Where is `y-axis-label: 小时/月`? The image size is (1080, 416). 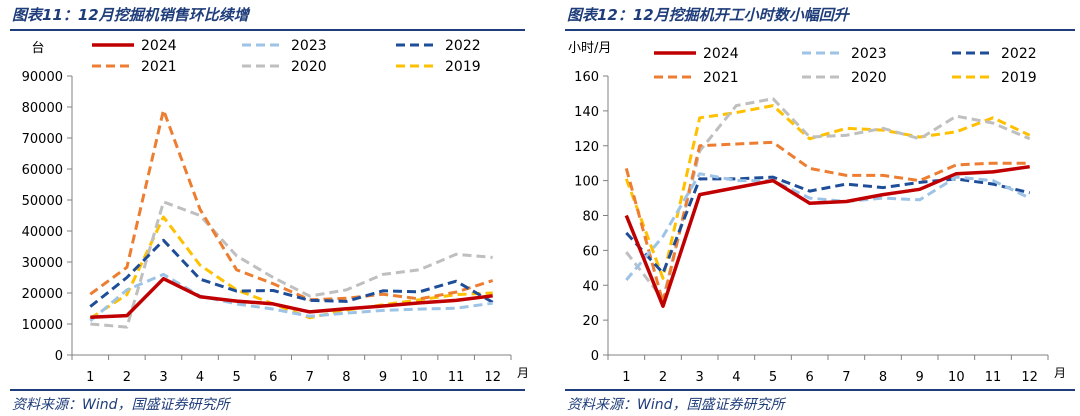 y-axis-label: 小时/月 is located at coordinates (589, 48).